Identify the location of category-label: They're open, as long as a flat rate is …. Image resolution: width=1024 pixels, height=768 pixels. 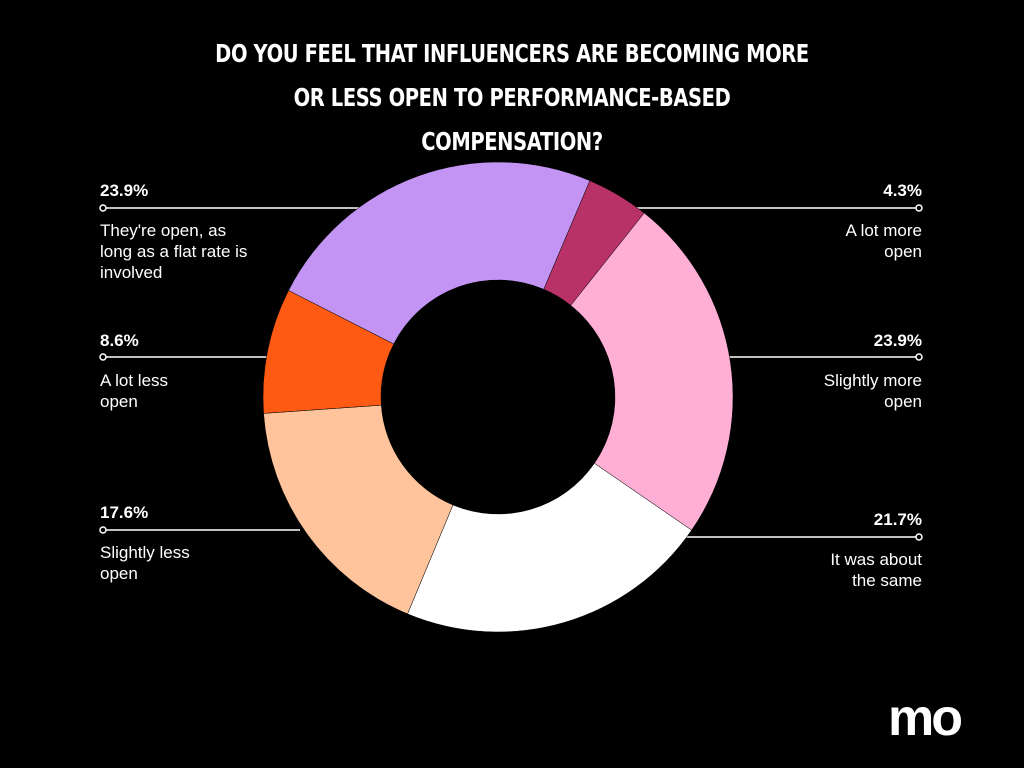
(174, 251).